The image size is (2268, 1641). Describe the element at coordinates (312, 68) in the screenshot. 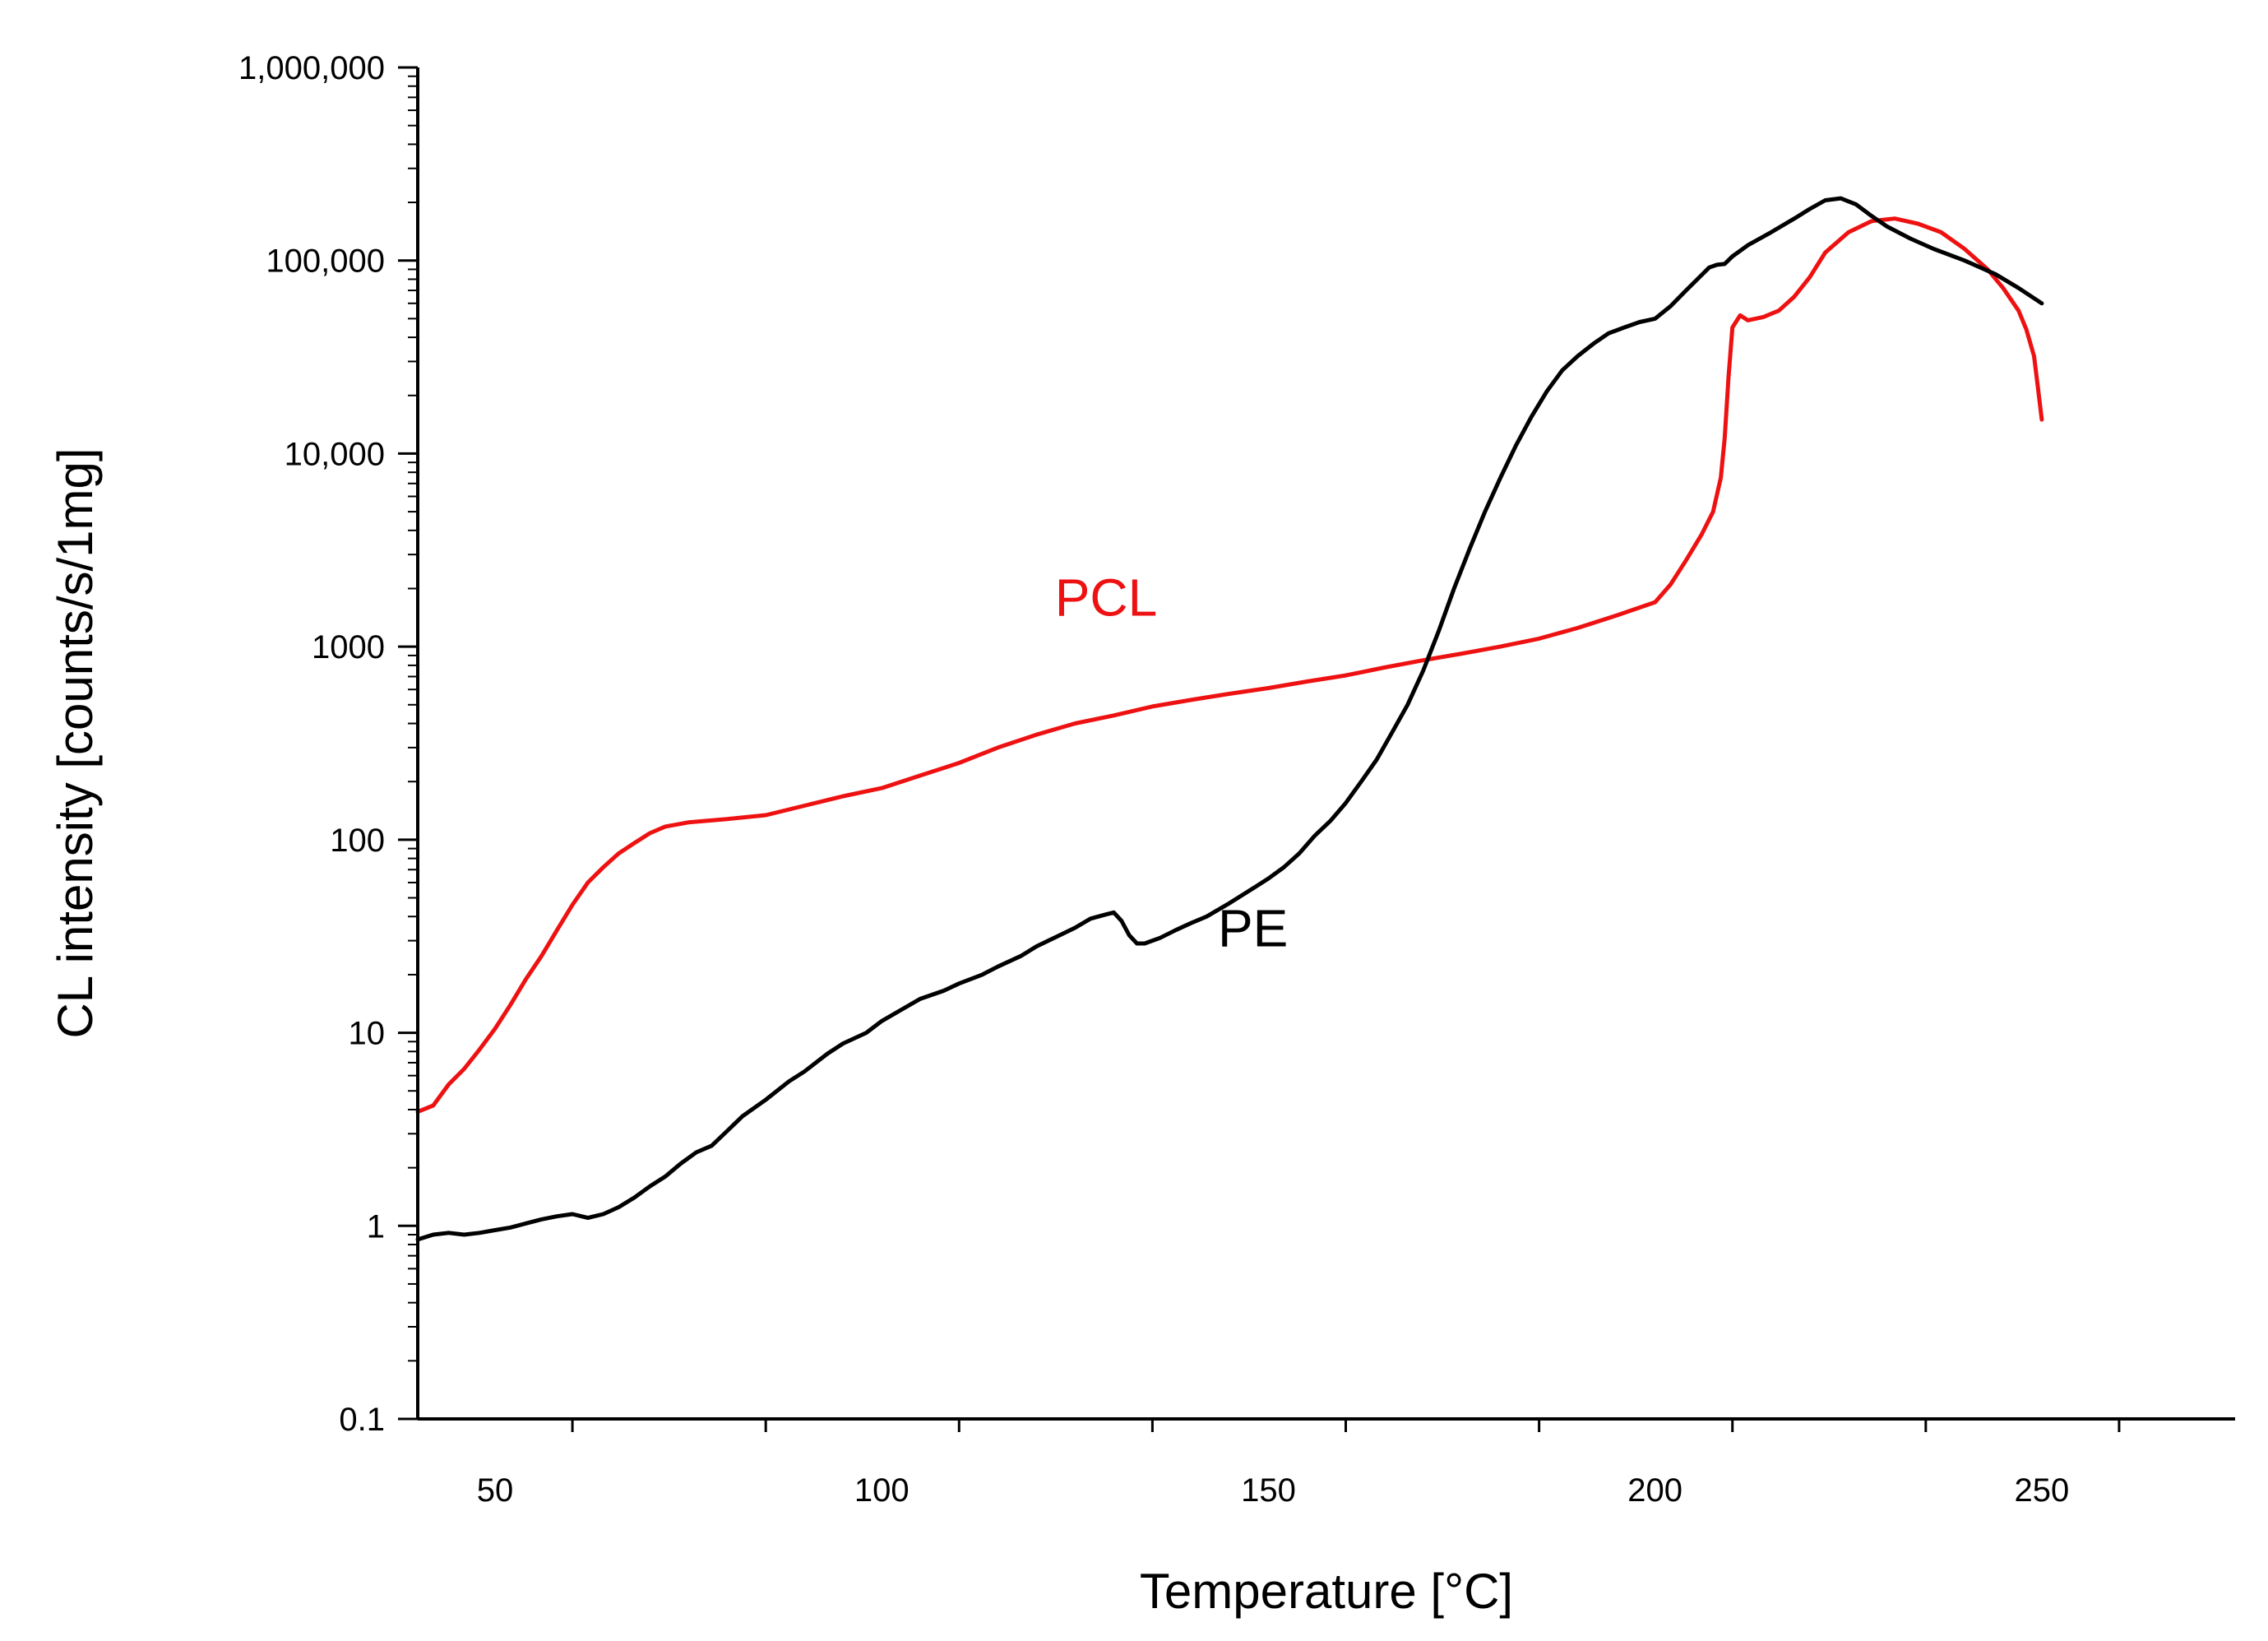

I see `y-tick-label: 1,000,000` at that location.